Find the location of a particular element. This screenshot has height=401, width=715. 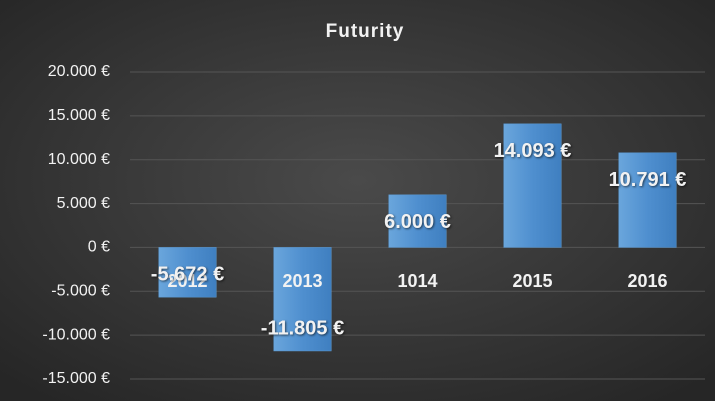

data-label: 6.000 € is located at coordinates (417, 222).